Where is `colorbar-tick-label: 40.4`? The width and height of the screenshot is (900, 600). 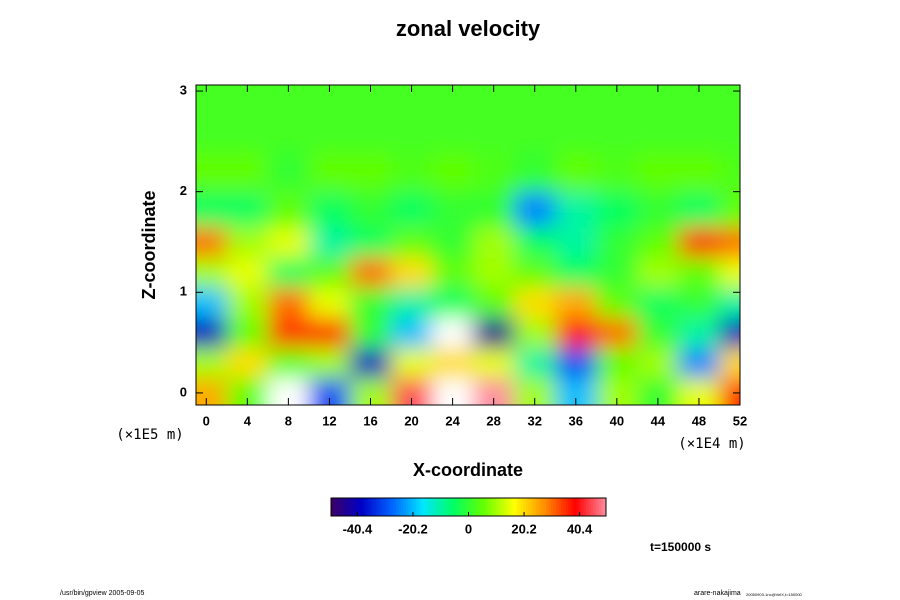
colorbar-tick-label: 40.4 is located at coordinates (580, 528).